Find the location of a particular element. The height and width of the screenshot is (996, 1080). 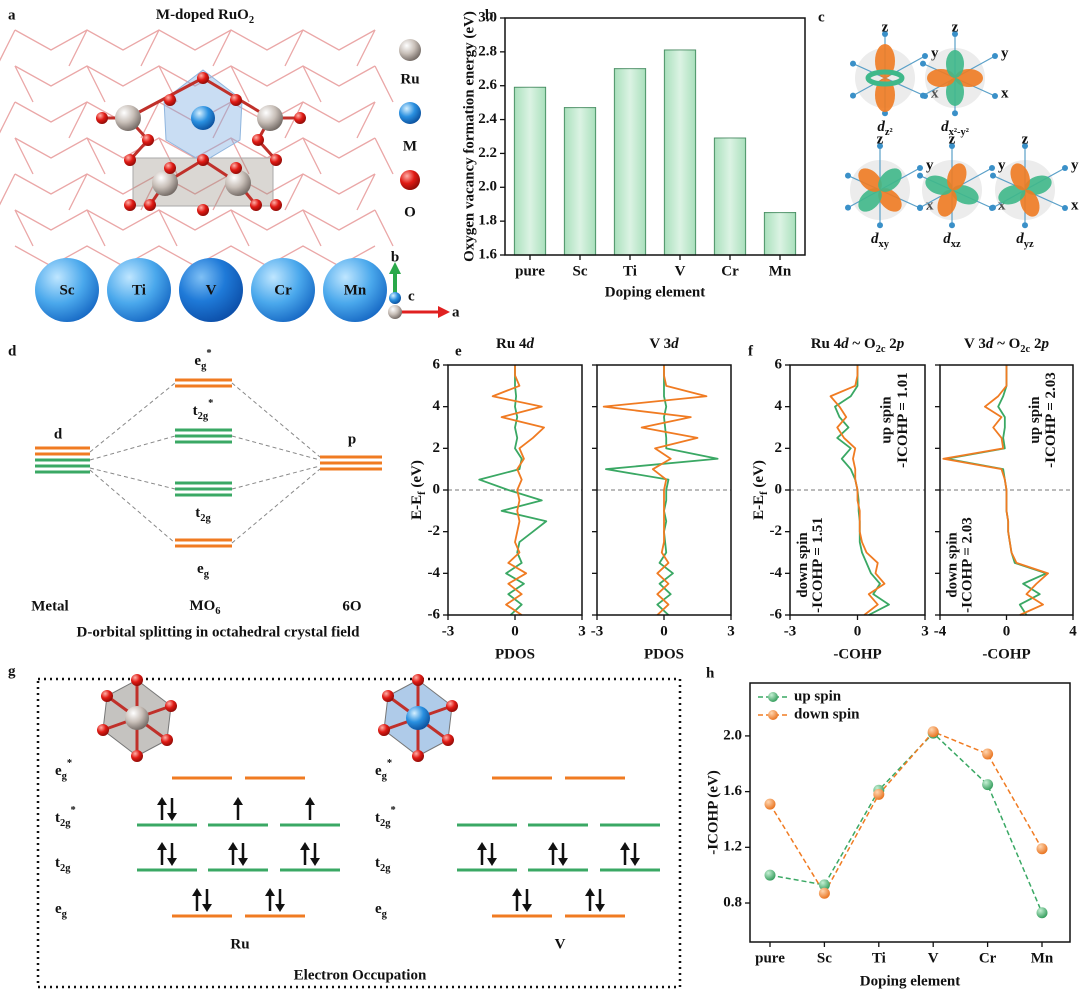

text-run: z² is located at coordinates (889, 132).